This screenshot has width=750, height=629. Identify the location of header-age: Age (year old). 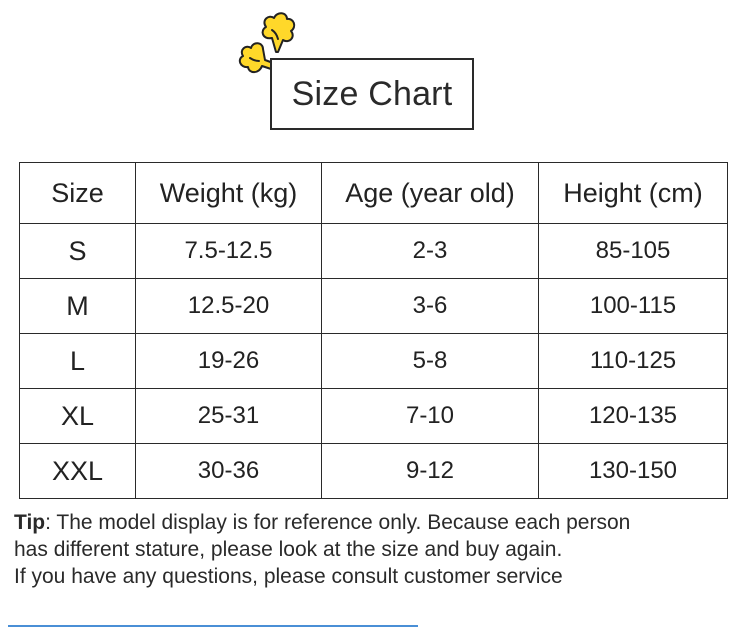
(430, 193).